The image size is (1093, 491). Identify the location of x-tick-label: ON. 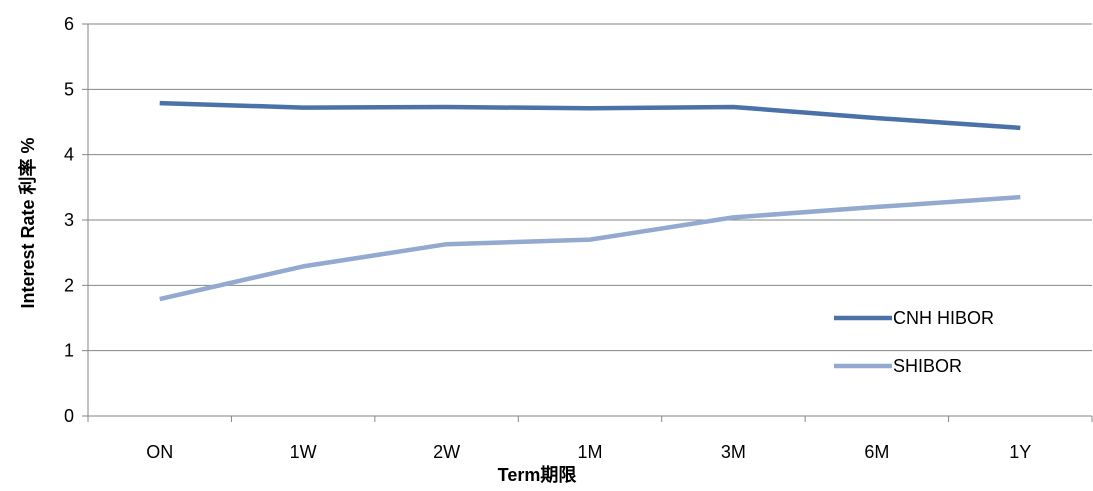
(159, 452).